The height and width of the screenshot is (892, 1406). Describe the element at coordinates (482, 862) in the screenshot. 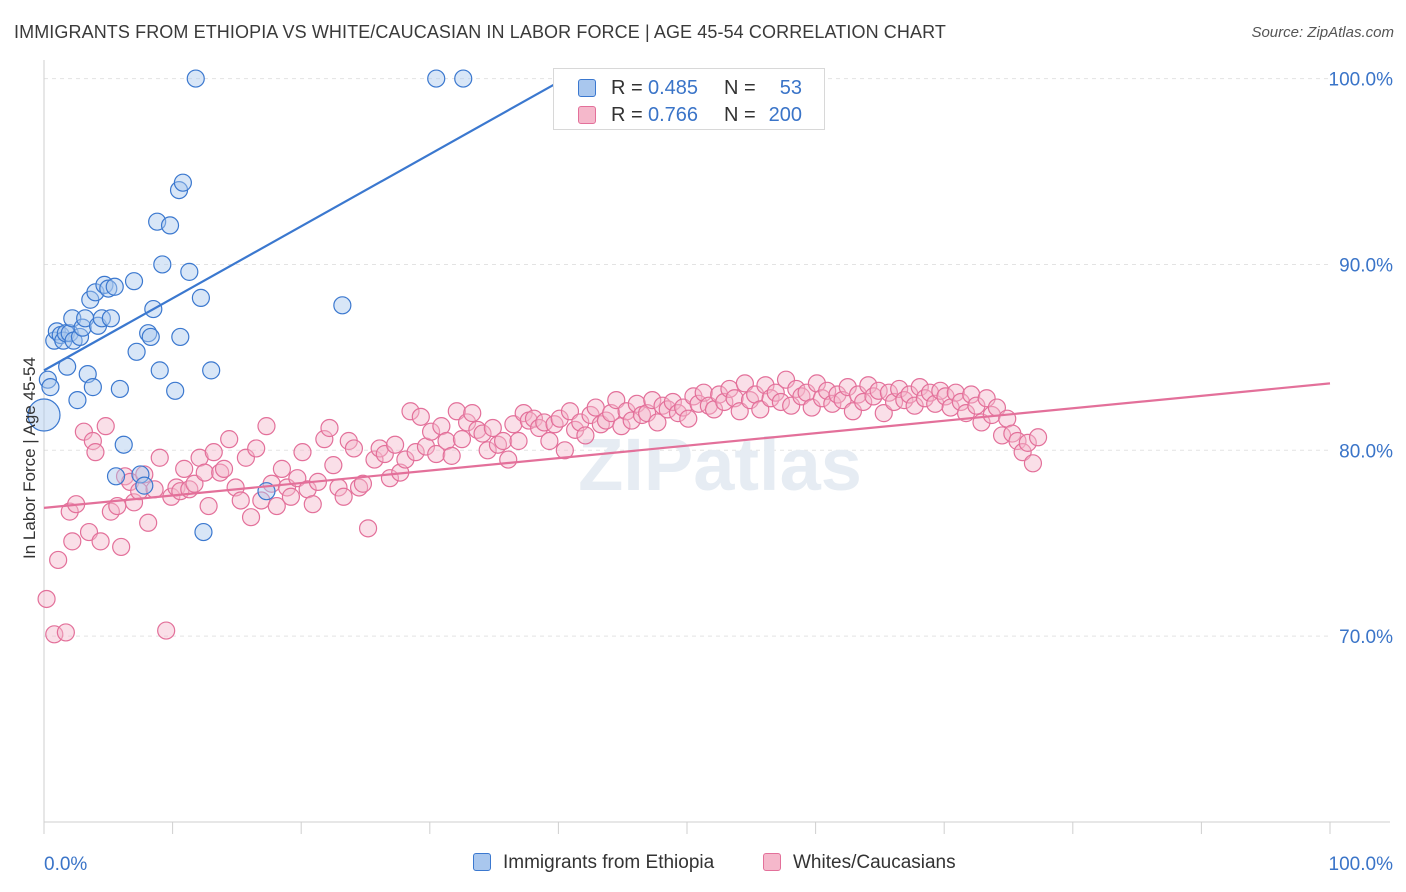

I see `bottom-legend-swatch-blue` at that location.